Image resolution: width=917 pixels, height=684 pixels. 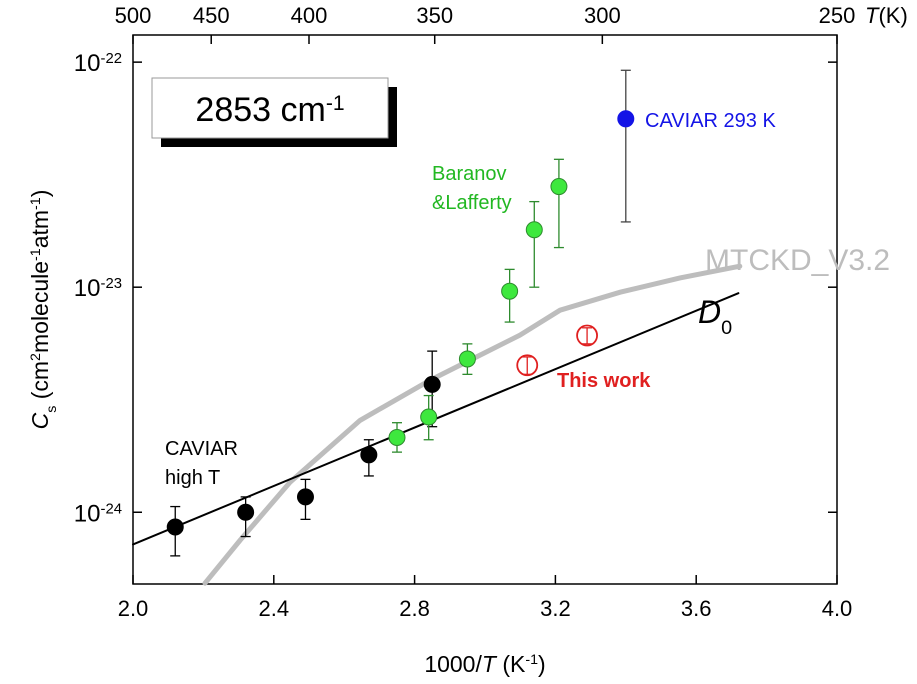 I want to click on y-axis-title-part: C, so click(x=40, y=420).